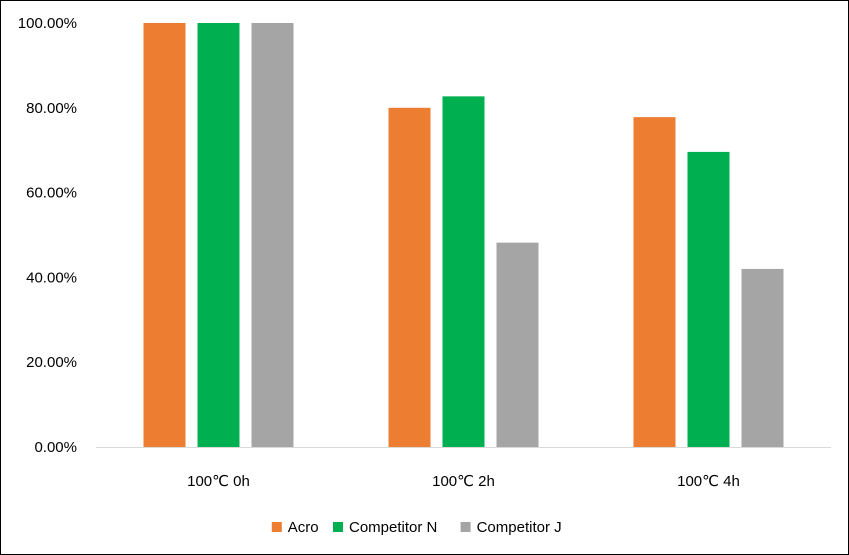  What do you see at coordinates (55, 447) in the screenshot?
I see `y-tick-label: 0.00%` at bounding box center [55, 447].